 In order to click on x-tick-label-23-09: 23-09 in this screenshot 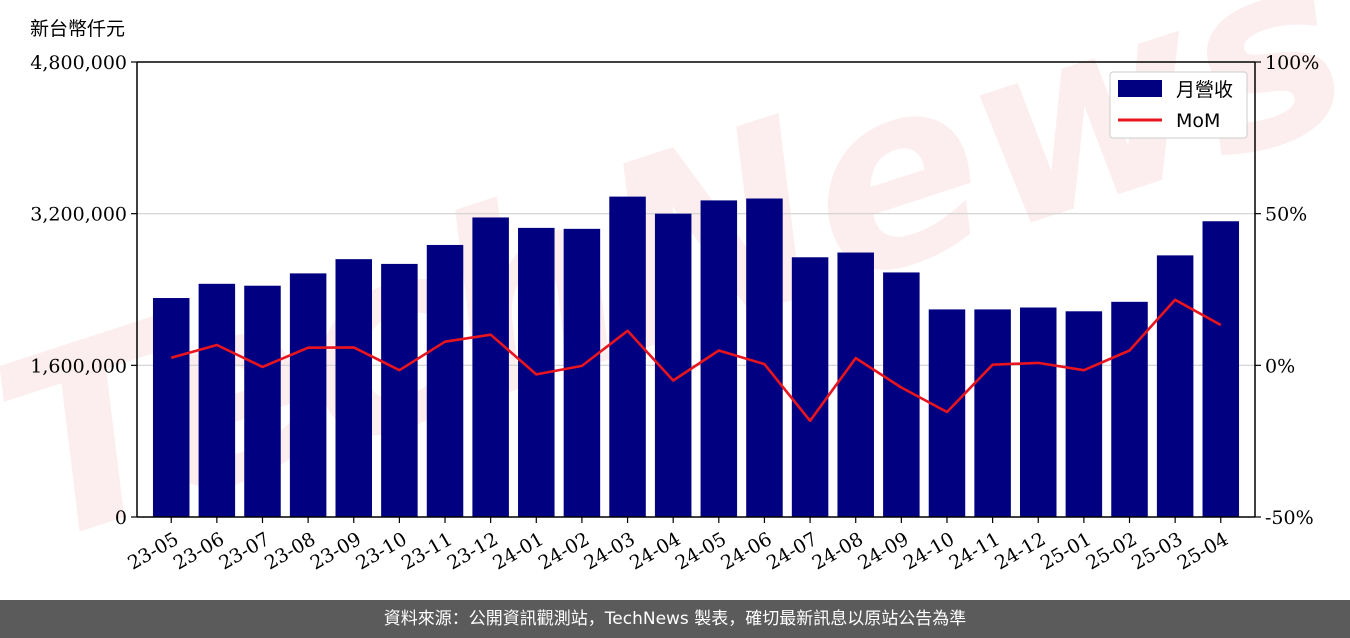, I will do `click(336, 551)`.